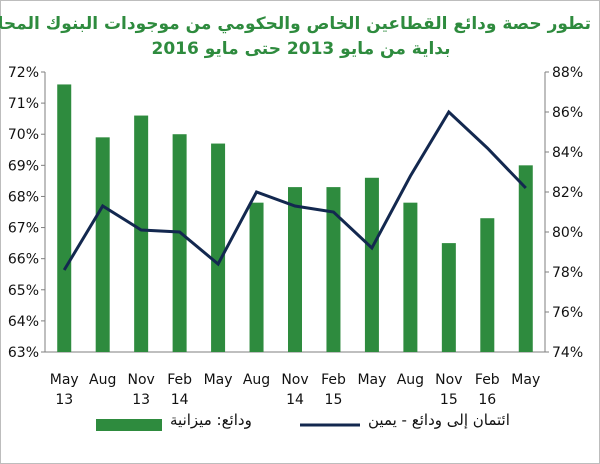 The image size is (600, 464). I want to click on right-tick-label: 80%, so click(567, 233).